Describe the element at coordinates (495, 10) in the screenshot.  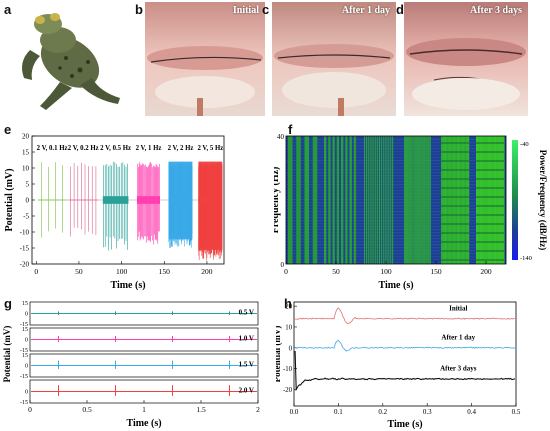
I see `caption-after-3-days: After 3 days` at that location.